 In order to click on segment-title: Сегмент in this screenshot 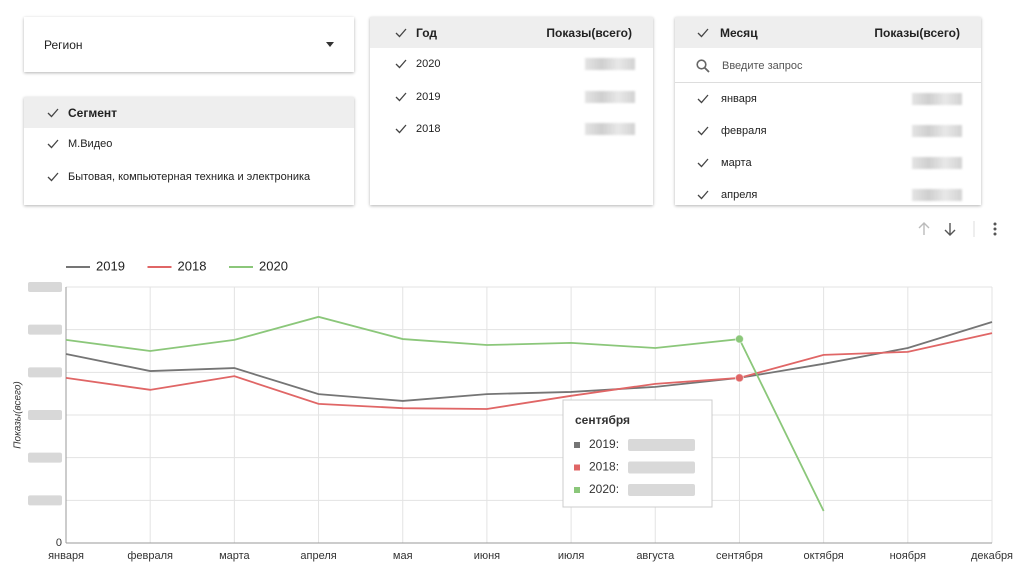, I will do `click(93, 113)`.